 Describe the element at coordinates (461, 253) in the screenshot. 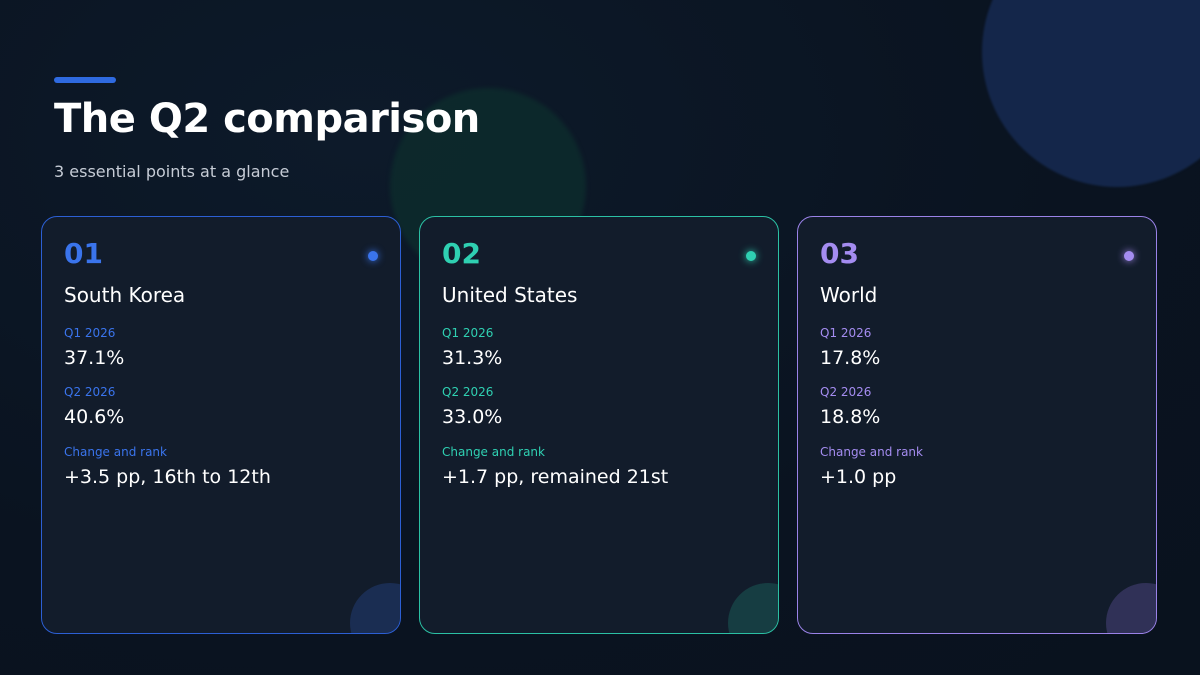

I see `card-number: 02` at that location.